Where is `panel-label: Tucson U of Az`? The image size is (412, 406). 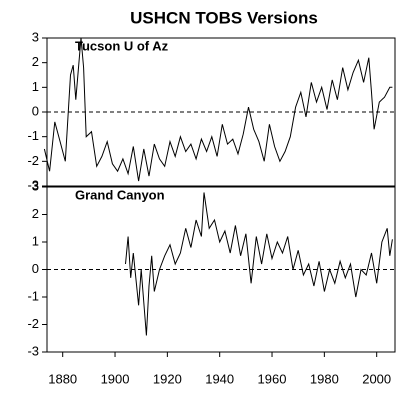
panel-label: Tucson U of Az is located at coordinates (122, 45).